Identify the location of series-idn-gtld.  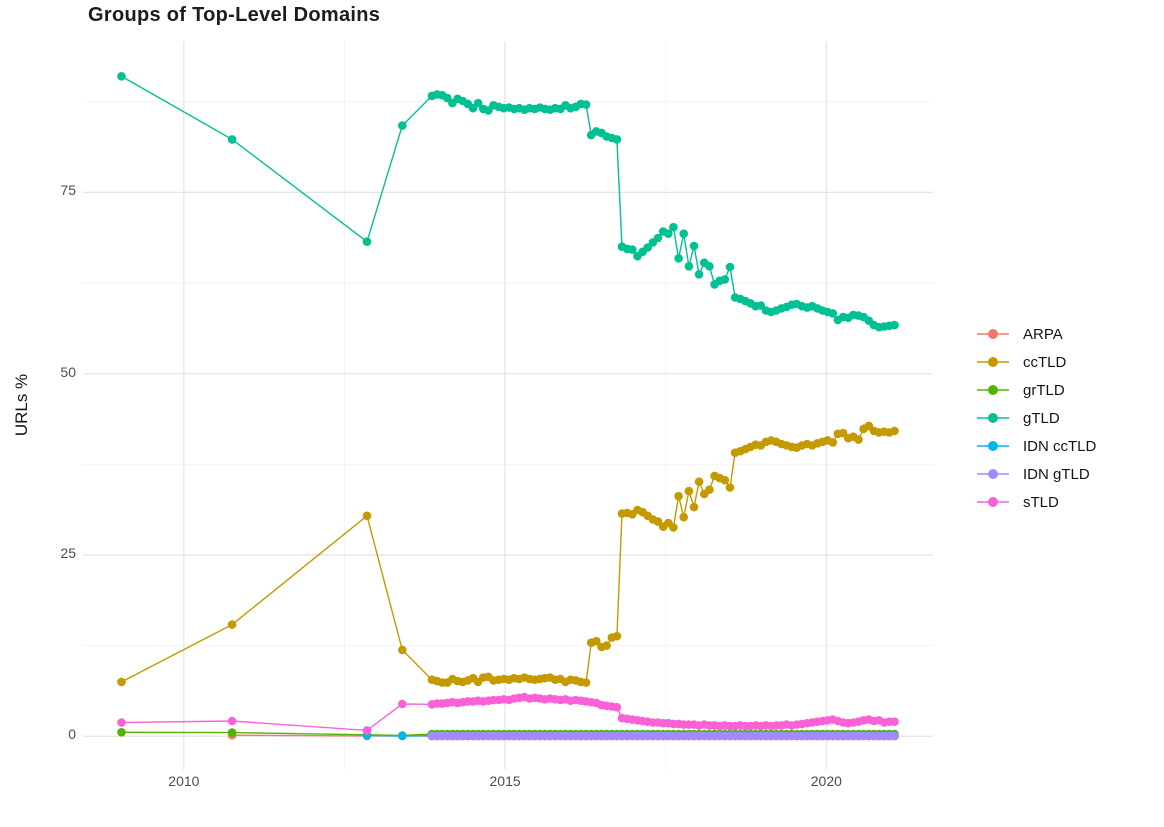
(663, 736).